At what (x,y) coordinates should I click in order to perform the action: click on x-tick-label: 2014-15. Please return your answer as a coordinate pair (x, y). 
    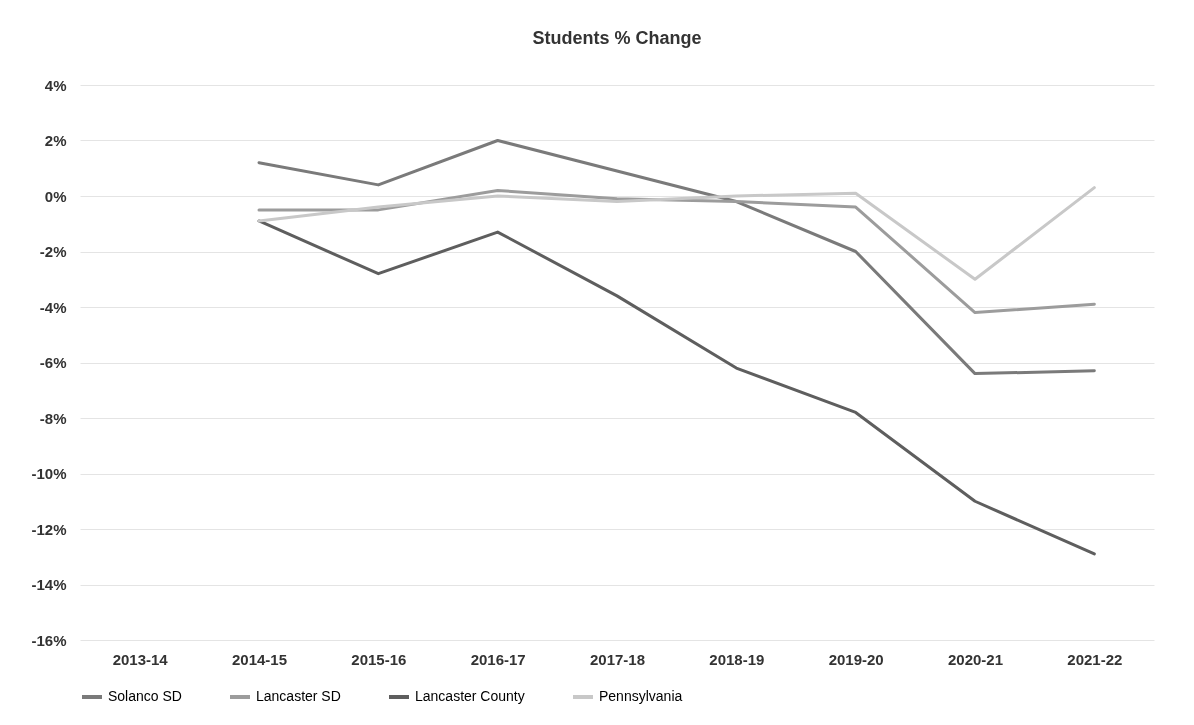
    Looking at the image, I should click on (259, 659).